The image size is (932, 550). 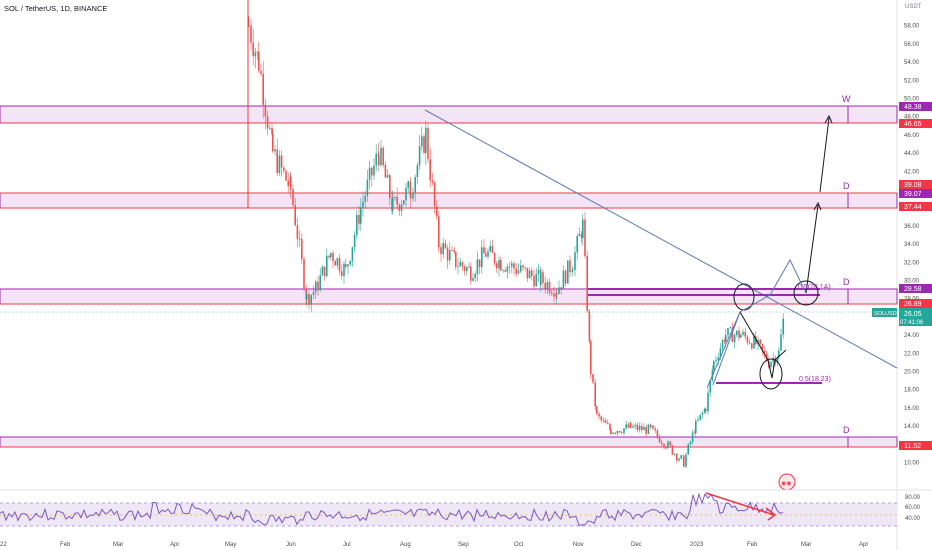 I want to click on y-tick-label: 24.00, so click(x=912, y=336).